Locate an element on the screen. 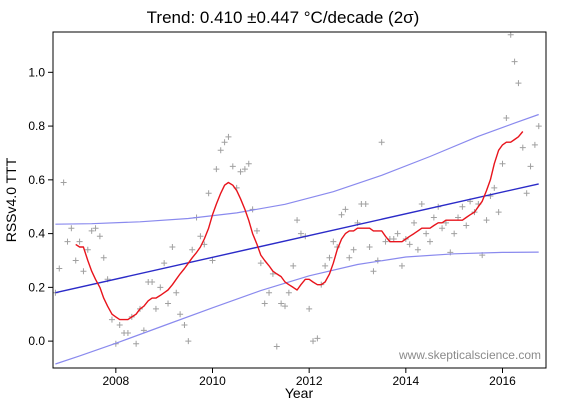  x-tick-label-2014: 2014 is located at coordinates (405, 381).